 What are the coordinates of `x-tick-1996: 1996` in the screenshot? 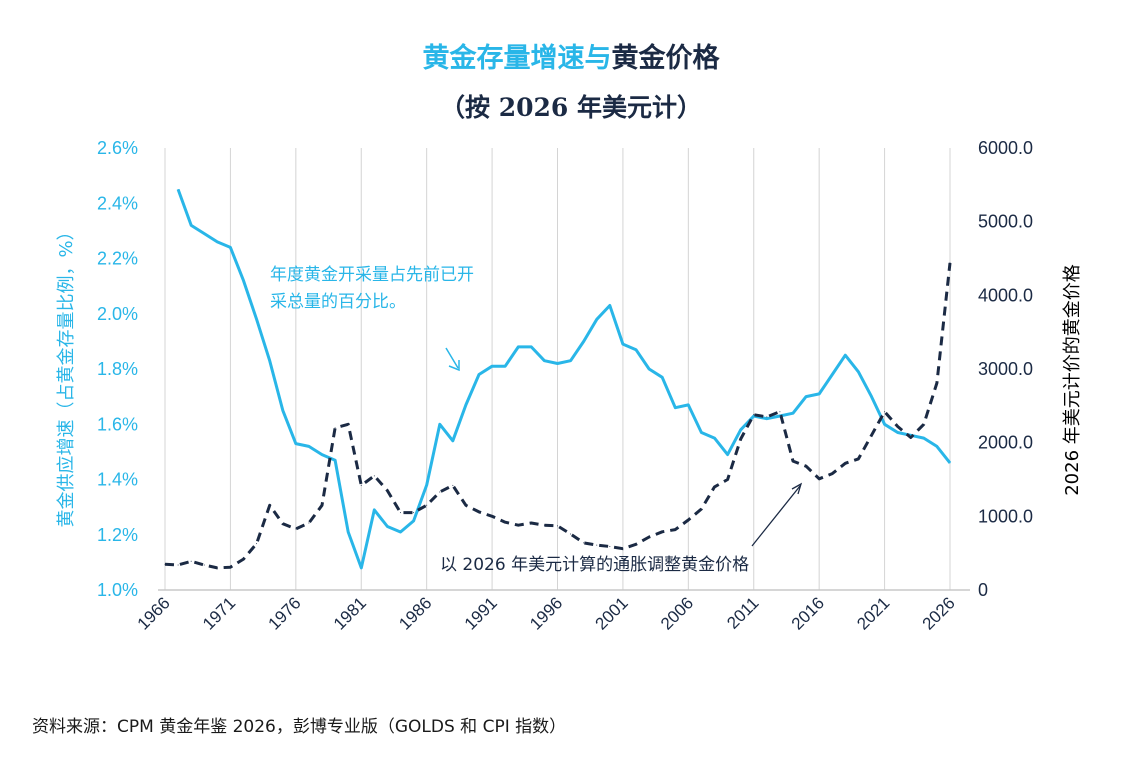 It's located at (546, 613).